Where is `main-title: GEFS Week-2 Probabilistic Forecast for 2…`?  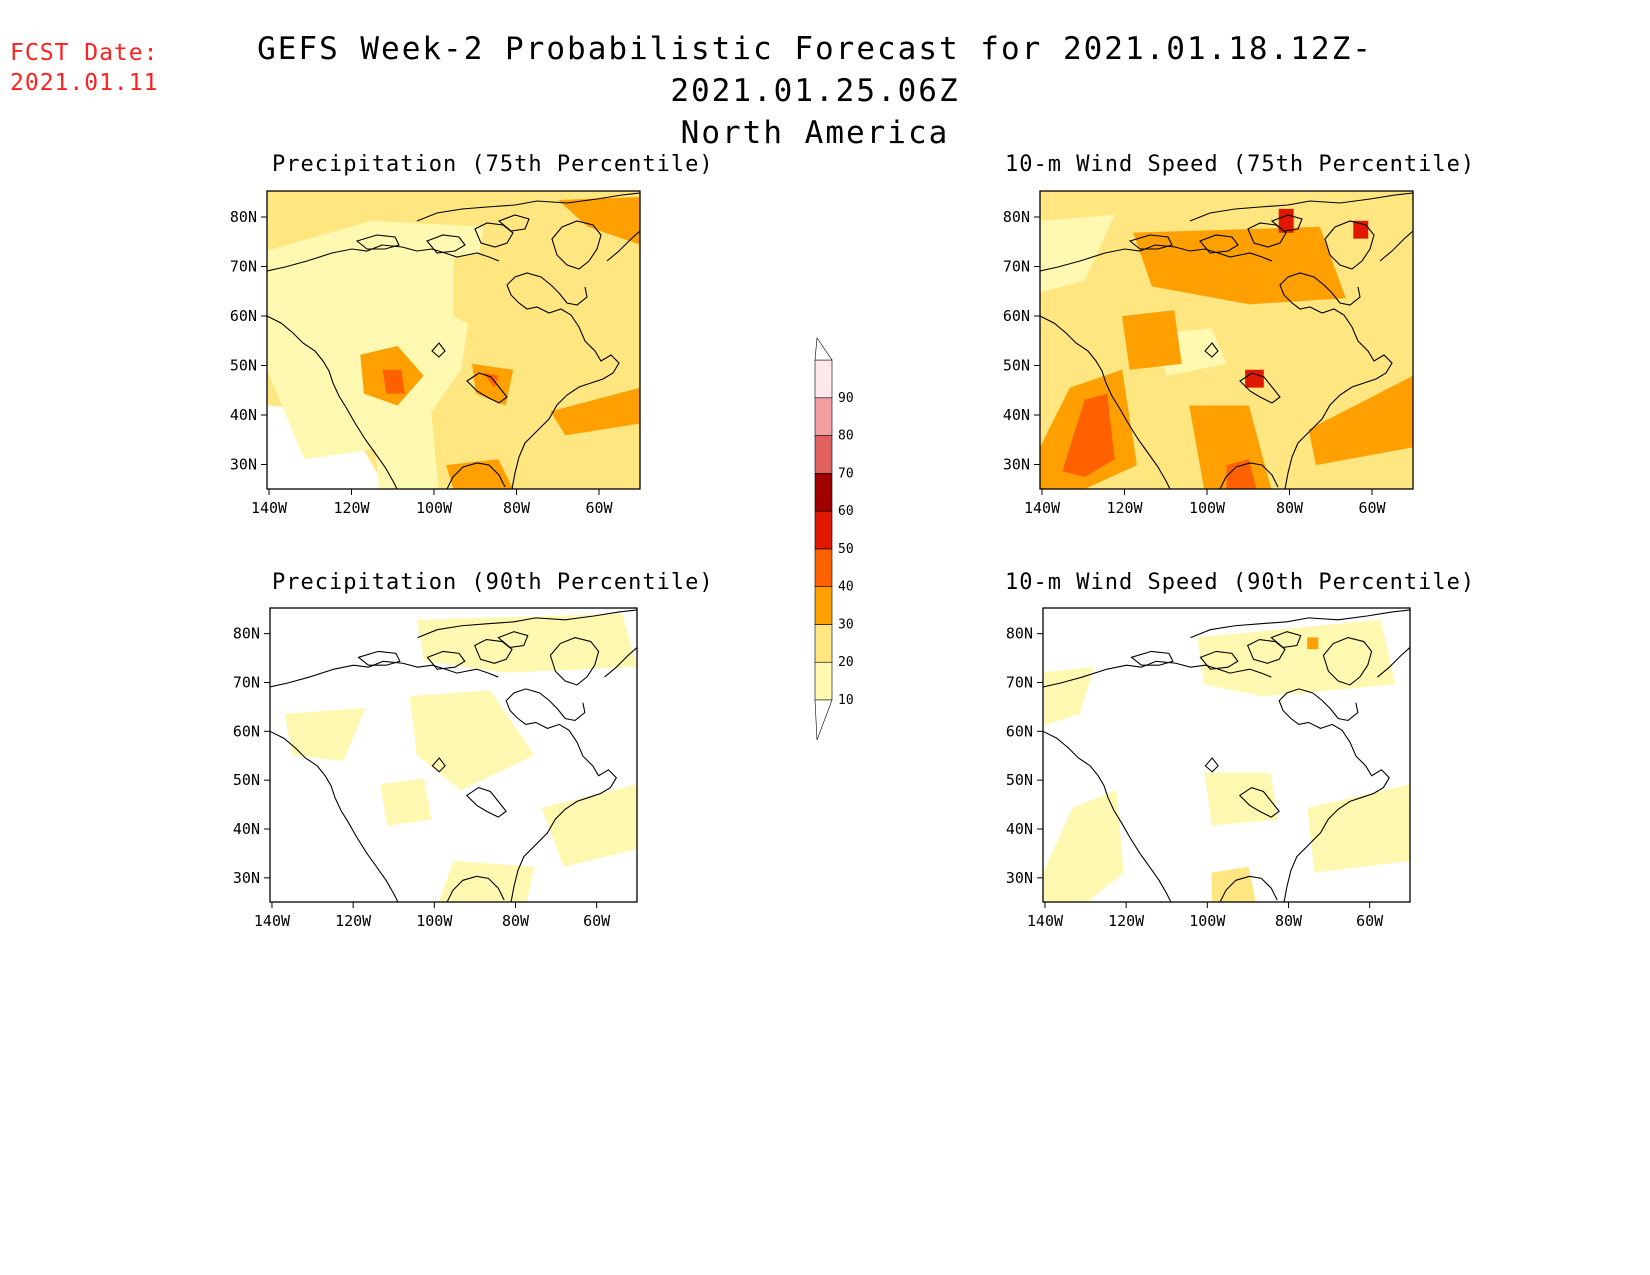 main-title: GEFS Week-2 Probabilistic Forecast for 2… is located at coordinates (815, 70).